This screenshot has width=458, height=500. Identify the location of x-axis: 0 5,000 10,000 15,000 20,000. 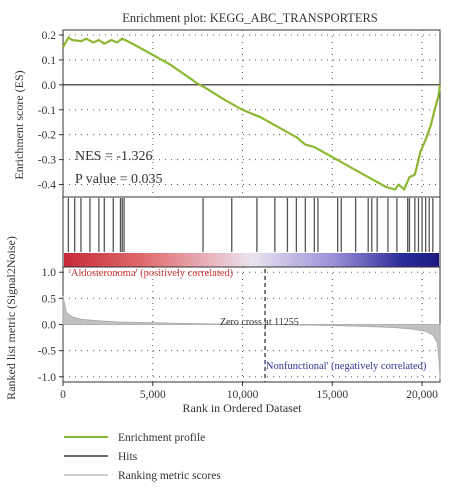
(249, 391).